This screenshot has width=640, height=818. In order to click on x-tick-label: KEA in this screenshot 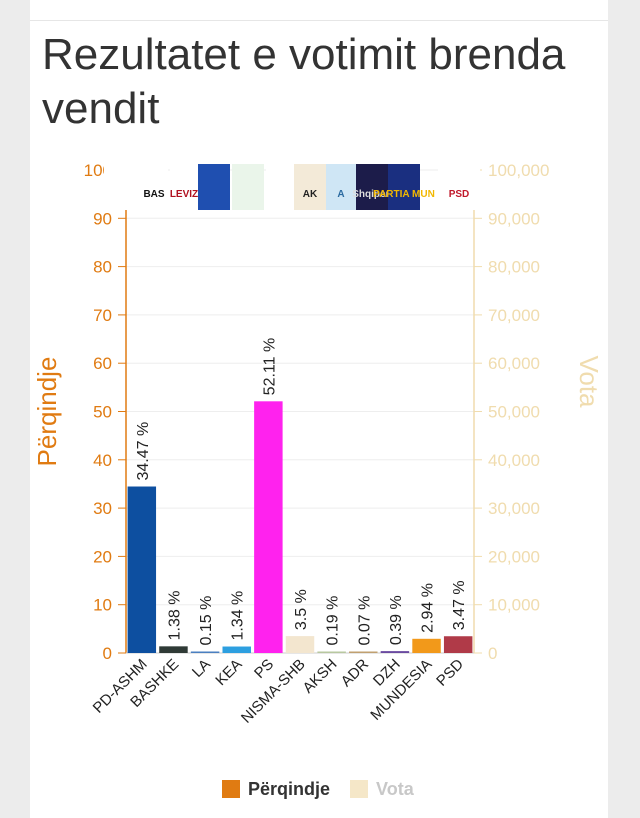, I will do `click(228, 672)`.